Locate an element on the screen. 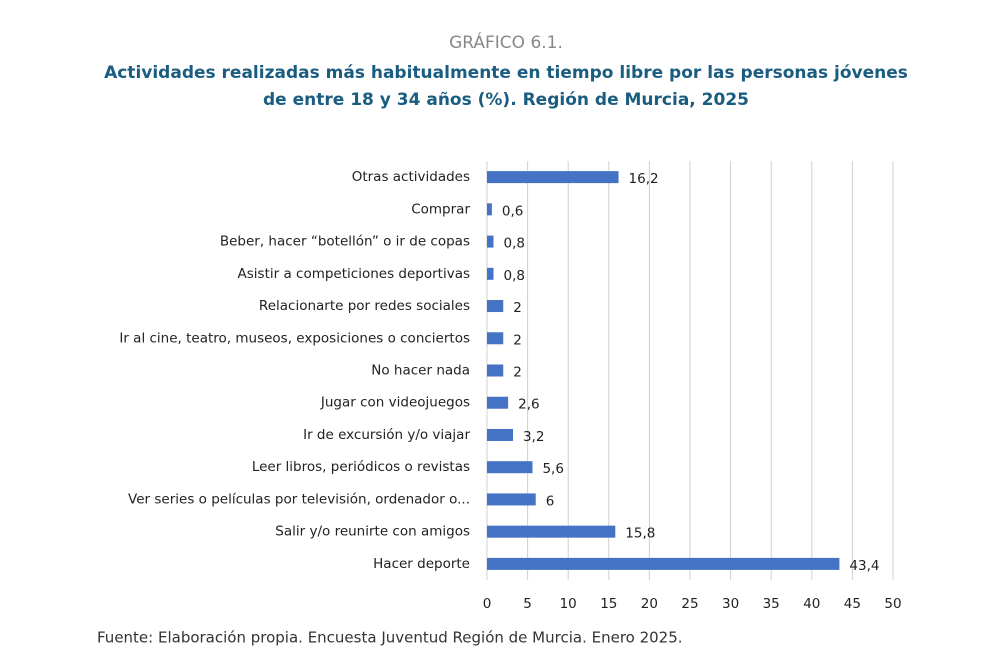 This screenshot has height=660, width=992. y-tick-label: Salir y/o reunirte con amigos is located at coordinates (372, 532).